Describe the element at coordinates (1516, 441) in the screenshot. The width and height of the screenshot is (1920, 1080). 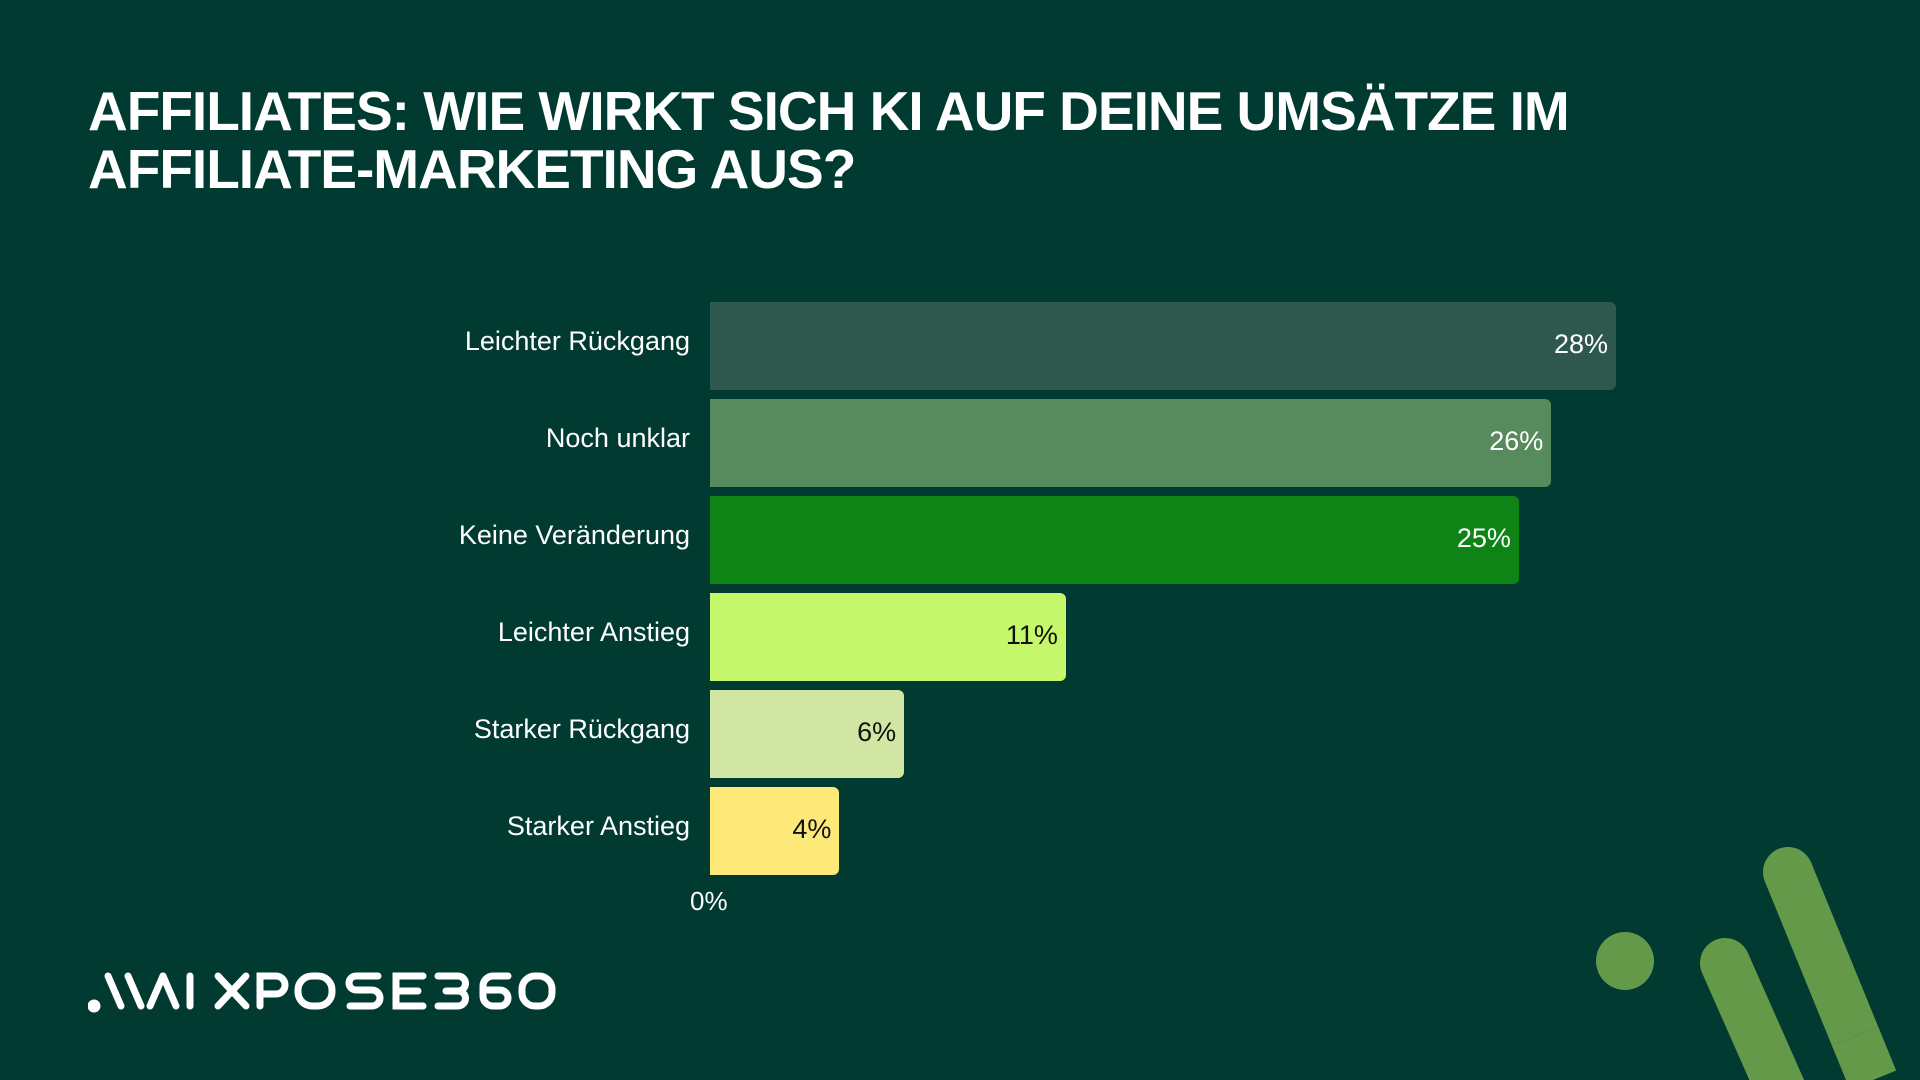
I see `data-label: 26%` at that location.